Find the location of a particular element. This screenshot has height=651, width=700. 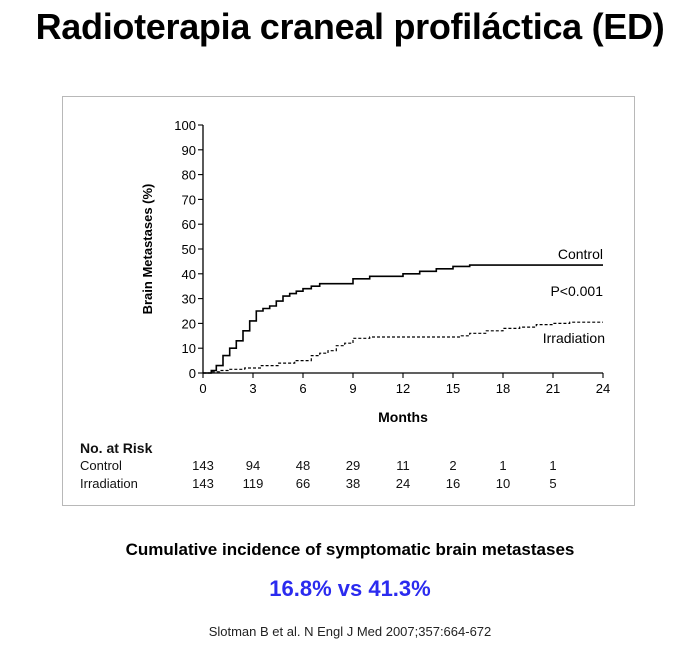

series-label-control: Control is located at coordinates (580, 254).